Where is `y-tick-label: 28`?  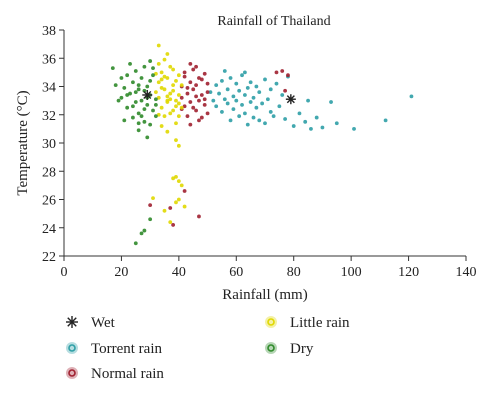 y-tick-label: 28 is located at coordinates (49, 172).